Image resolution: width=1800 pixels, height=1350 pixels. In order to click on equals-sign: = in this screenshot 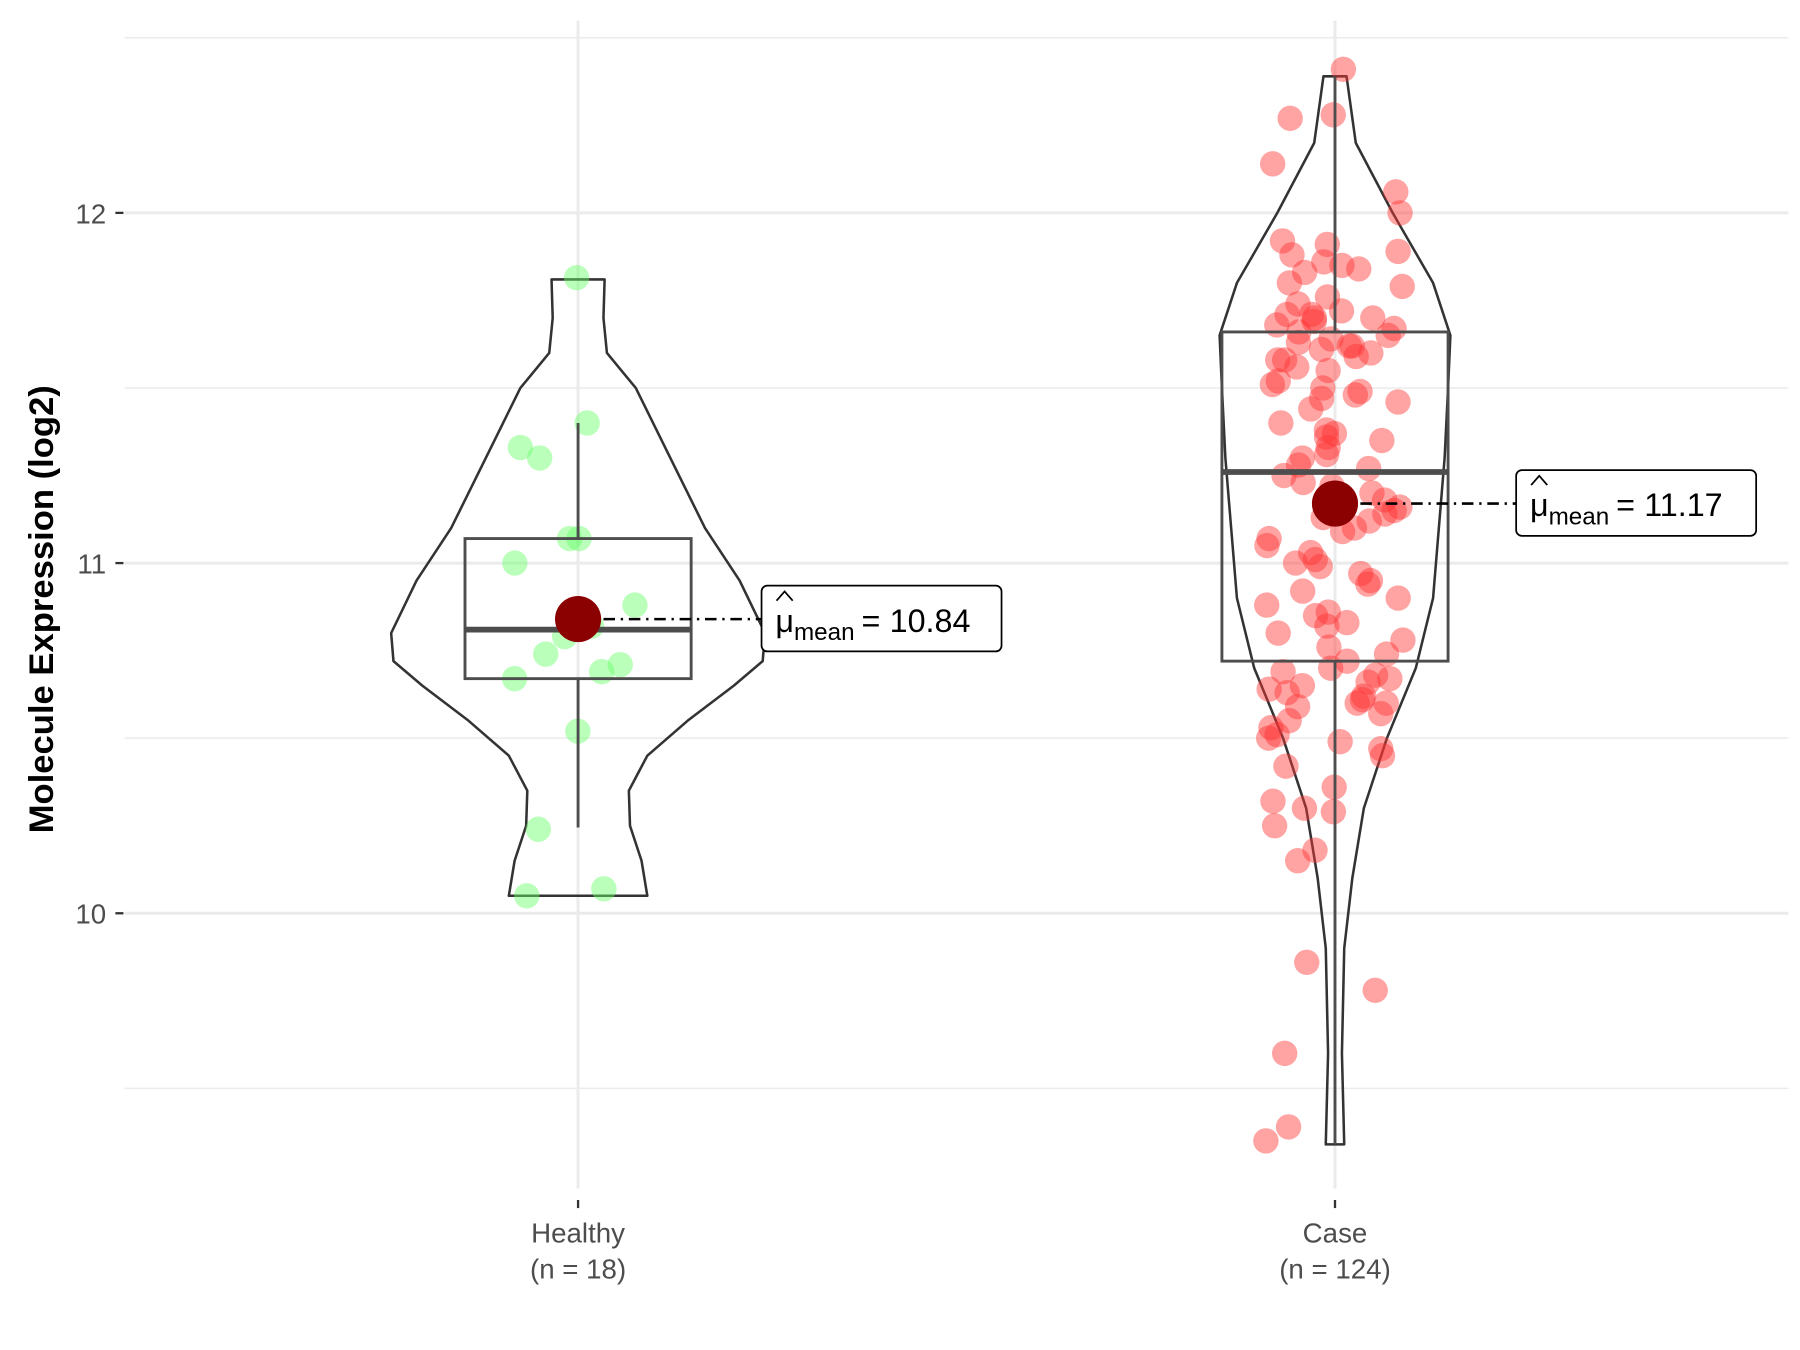, I will do `click(871, 621)`.